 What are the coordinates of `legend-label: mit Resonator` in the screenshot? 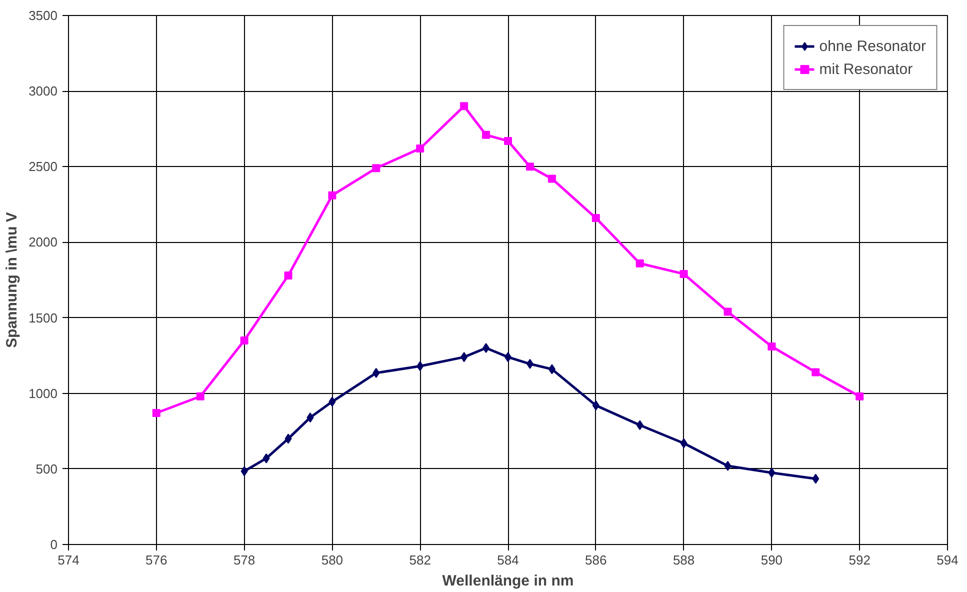 It's located at (866, 69).